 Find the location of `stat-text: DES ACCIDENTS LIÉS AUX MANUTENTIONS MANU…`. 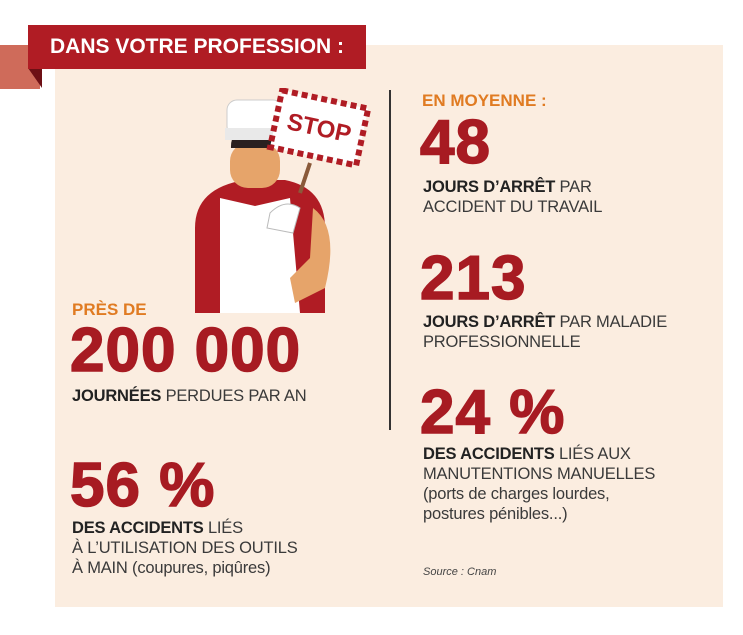

stat-text: DES ACCIDENTS LIÉS AUX MANUTENTIONS MANU… is located at coordinates (539, 484).